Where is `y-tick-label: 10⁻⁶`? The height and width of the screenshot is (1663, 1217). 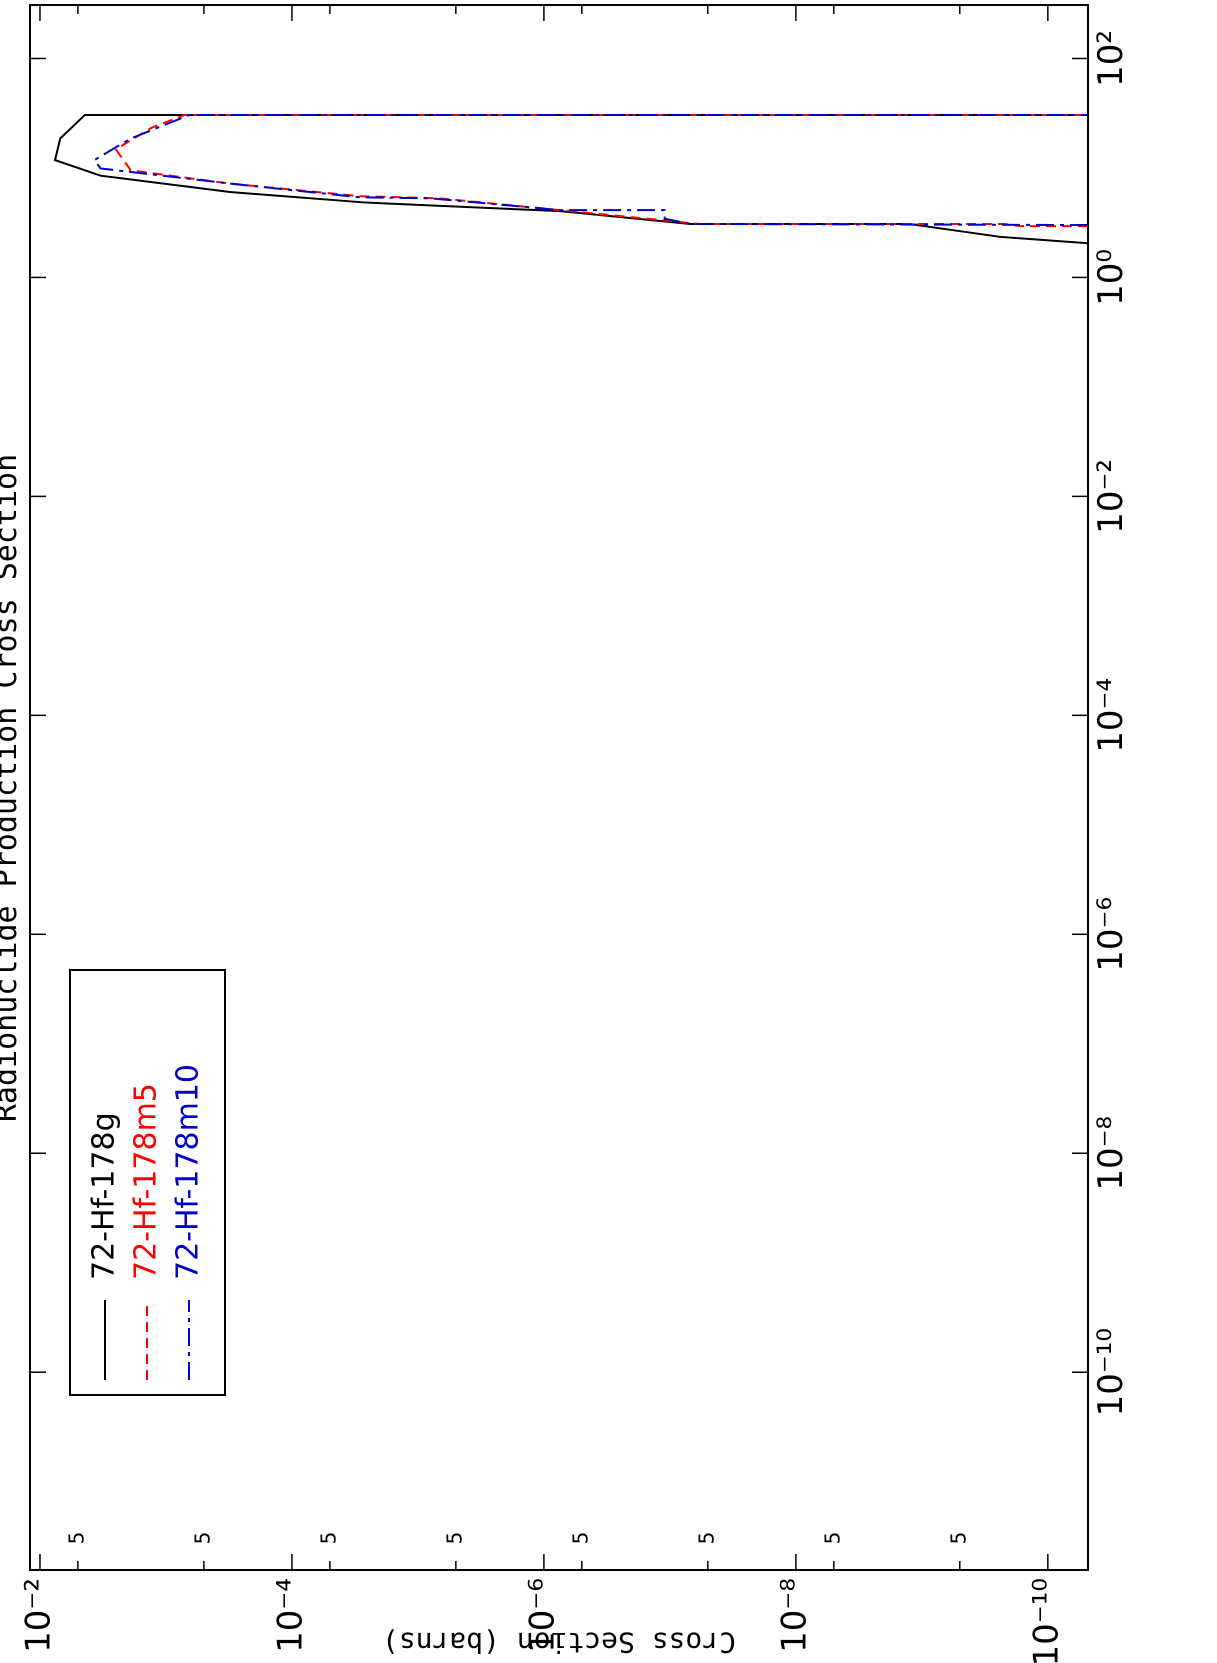 y-tick-label: 10⁻⁶ is located at coordinates (542, 1615).